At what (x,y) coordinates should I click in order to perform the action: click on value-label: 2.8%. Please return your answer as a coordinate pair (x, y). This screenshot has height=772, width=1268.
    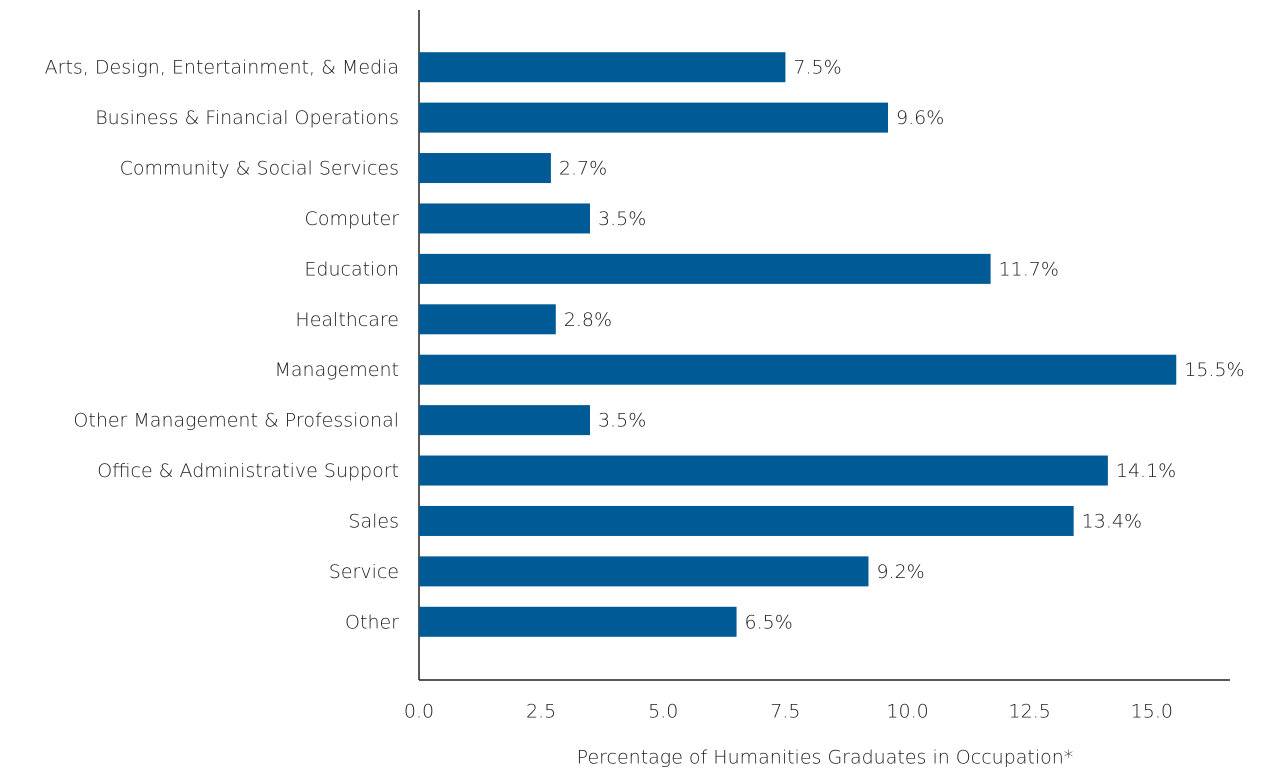
    Looking at the image, I should click on (588, 320).